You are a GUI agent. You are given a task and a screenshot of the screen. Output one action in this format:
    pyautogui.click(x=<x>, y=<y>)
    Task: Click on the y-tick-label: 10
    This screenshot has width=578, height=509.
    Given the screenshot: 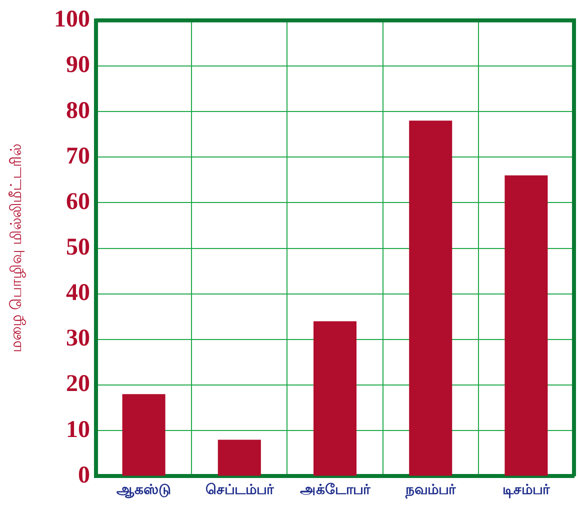 What is the action you would take?
    pyautogui.click(x=78, y=429)
    